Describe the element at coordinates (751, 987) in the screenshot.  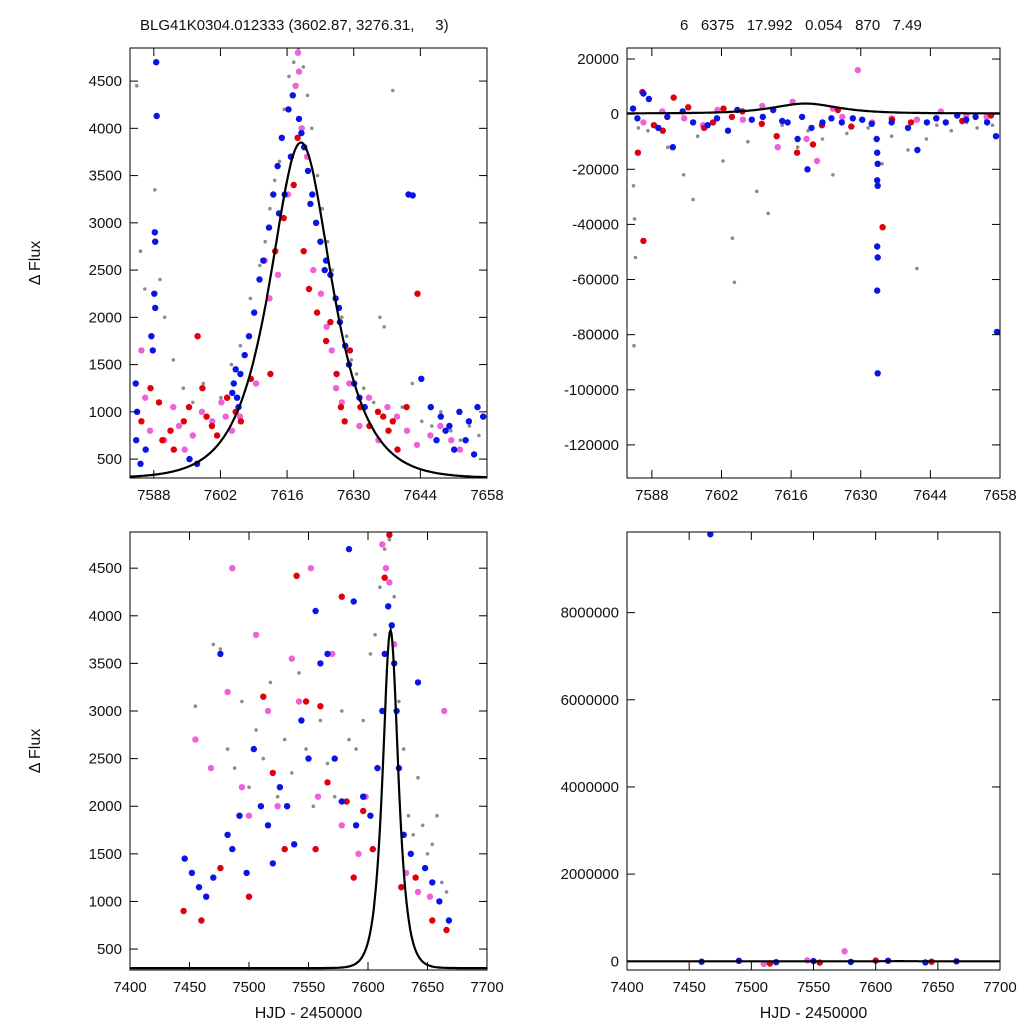
I see `x-tick-label: 7500` at that location.